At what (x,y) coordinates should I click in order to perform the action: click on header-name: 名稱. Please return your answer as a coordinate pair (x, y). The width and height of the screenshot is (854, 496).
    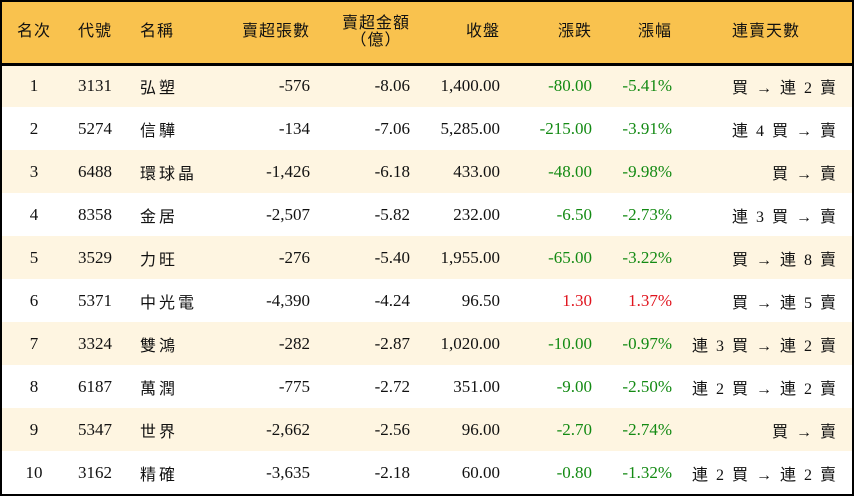
    Looking at the image, I should click on (171, 34).